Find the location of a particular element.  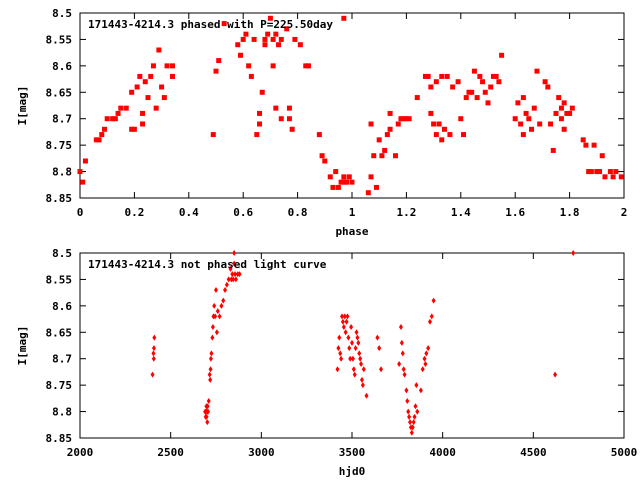

y-tick-label: 8.6 is located at coordinates (62, 306).